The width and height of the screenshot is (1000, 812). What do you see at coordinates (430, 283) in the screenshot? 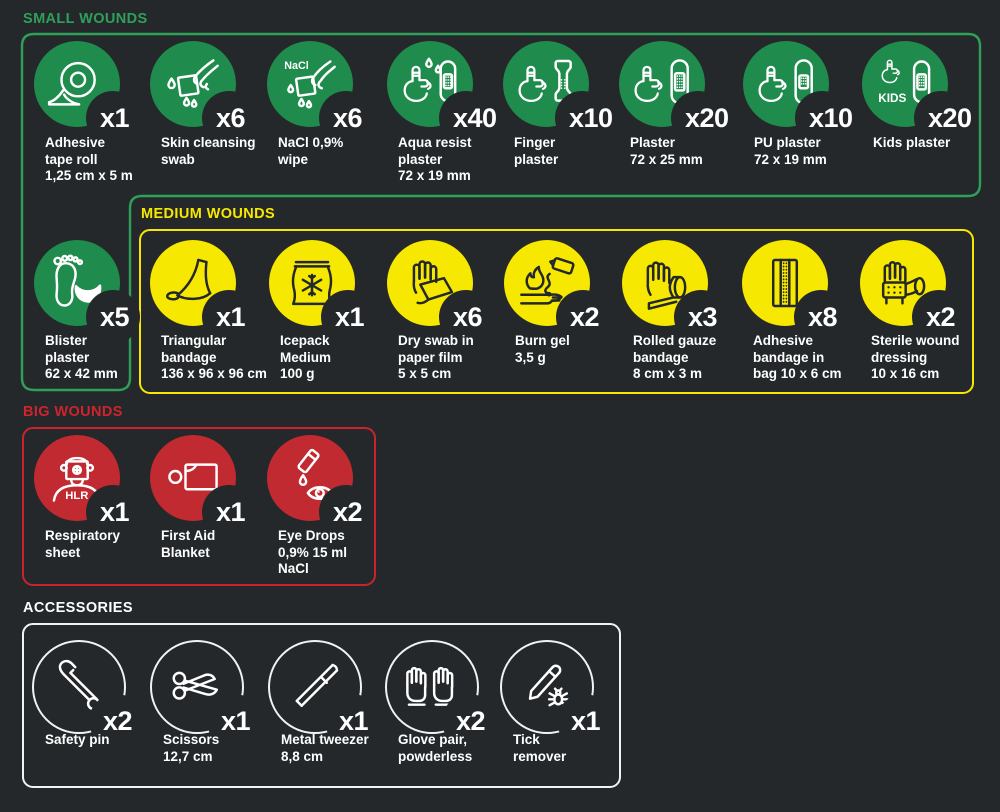
I see `dry-swab-icon` at bounding box center [430, 283].